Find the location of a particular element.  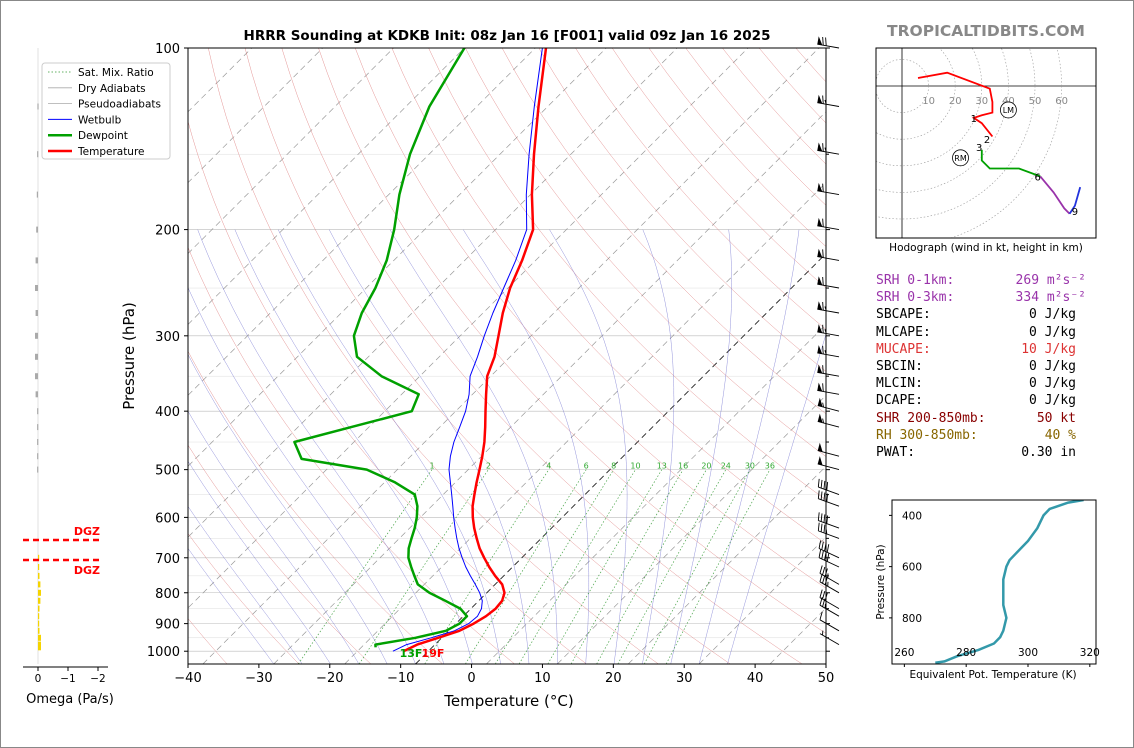

theta-e-x-tick-label: 260 is located at coordinates (904, 653).